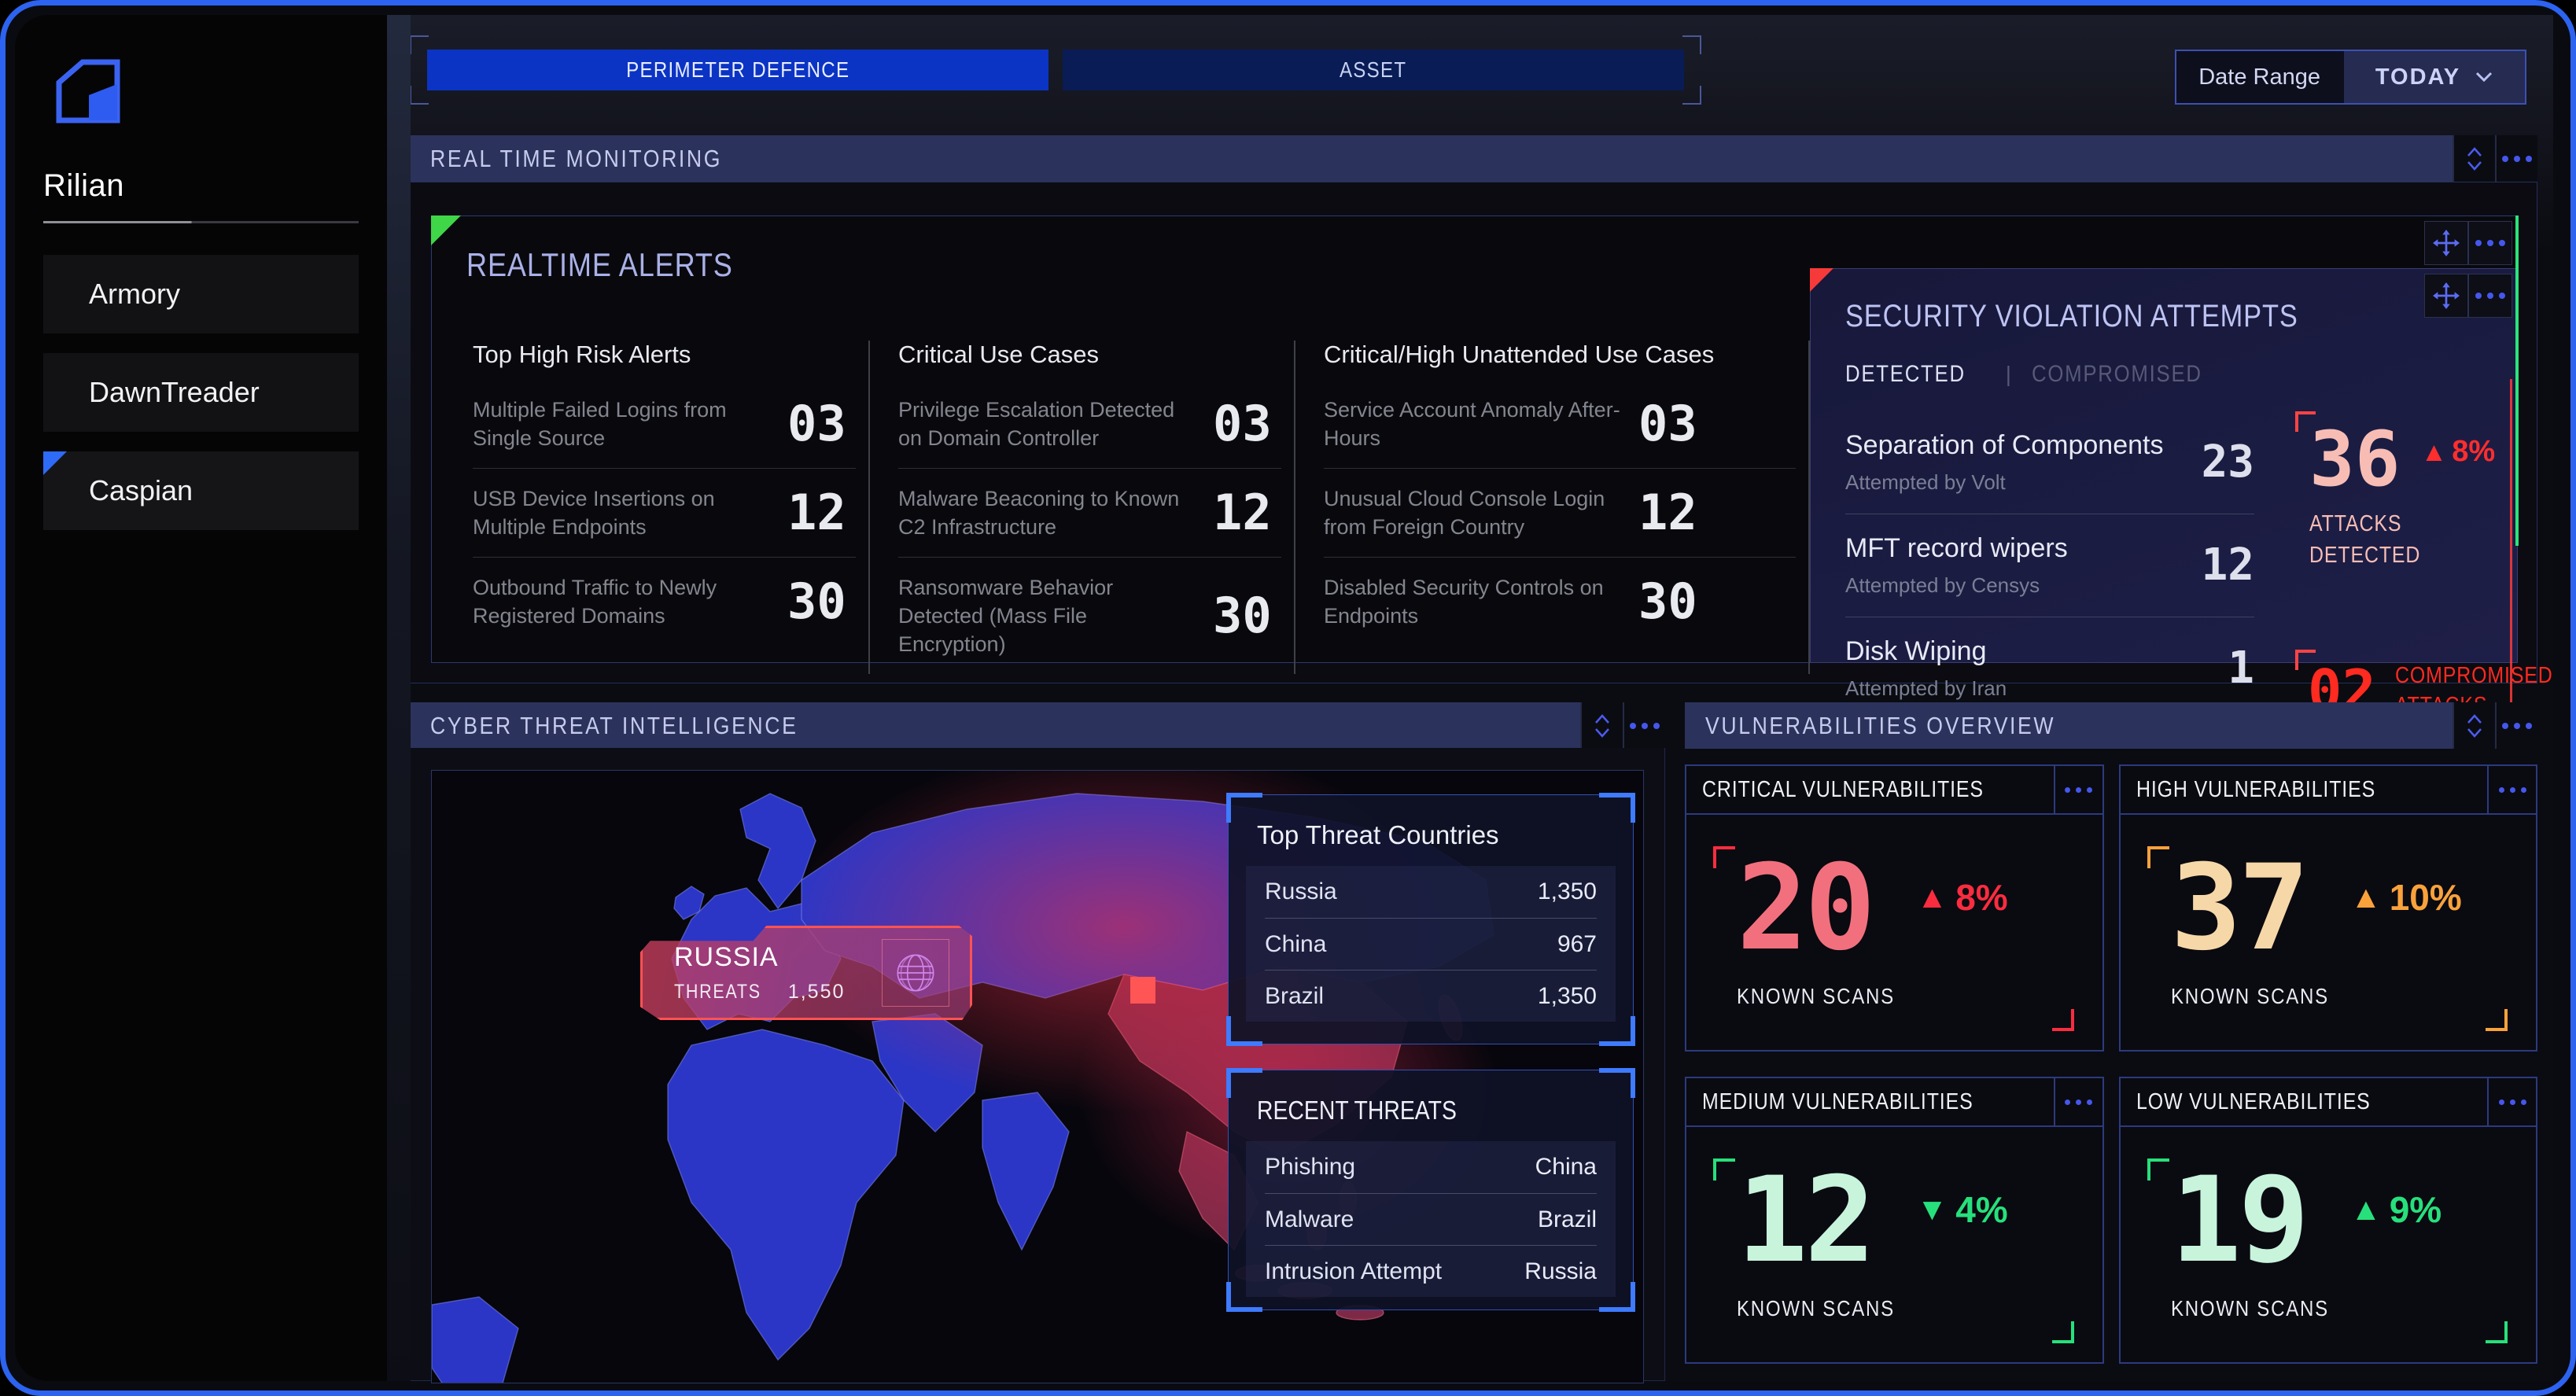 The height and width of the screenshot is (1396, 2576). What do you see at coordinates (1519, 355) in the screenshot?
I see `column-header: Critical/High Unattended Use Cases` at bounding box center [1519, 355].